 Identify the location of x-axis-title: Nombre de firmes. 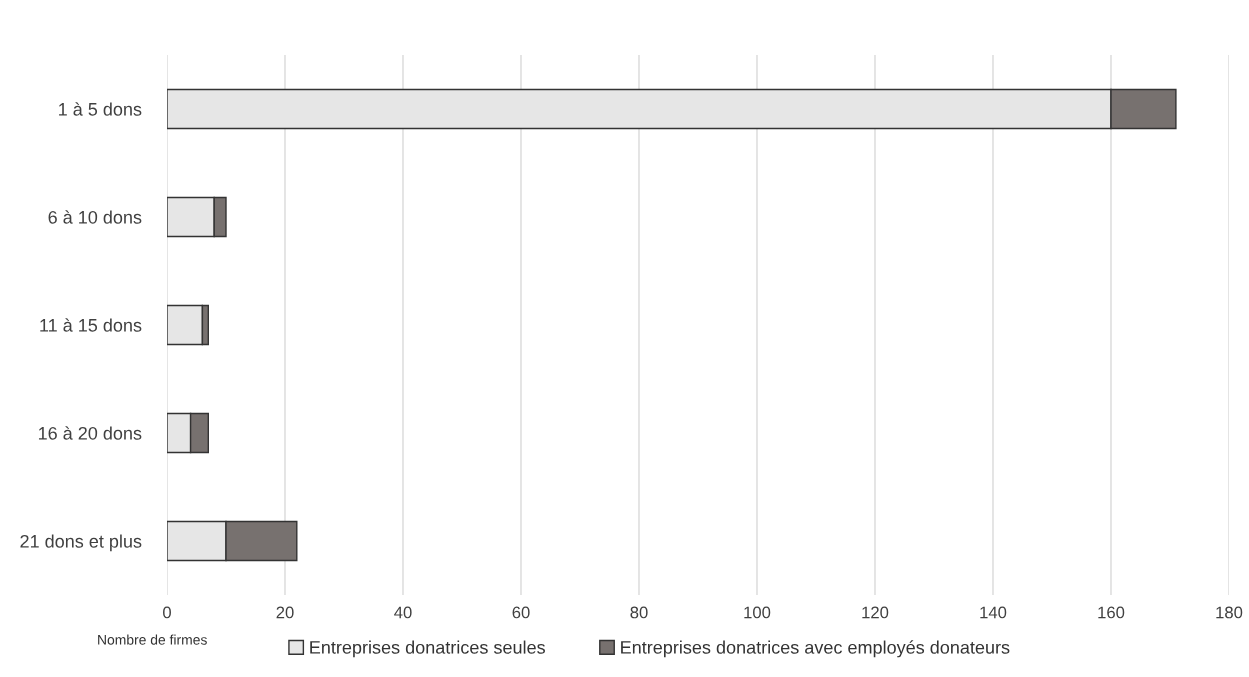
(152, 639).